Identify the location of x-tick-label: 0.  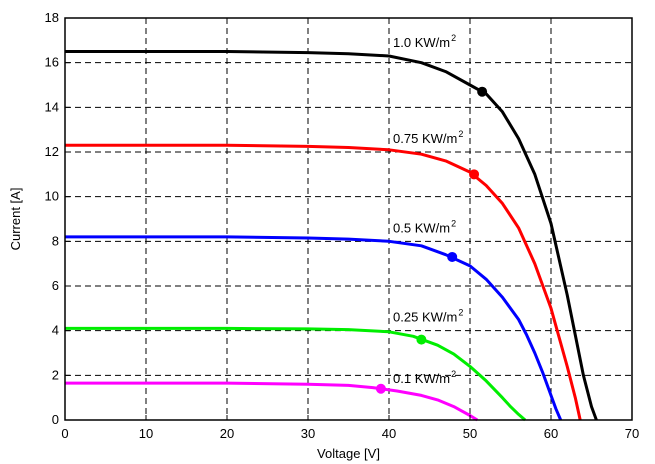
(64, 433).